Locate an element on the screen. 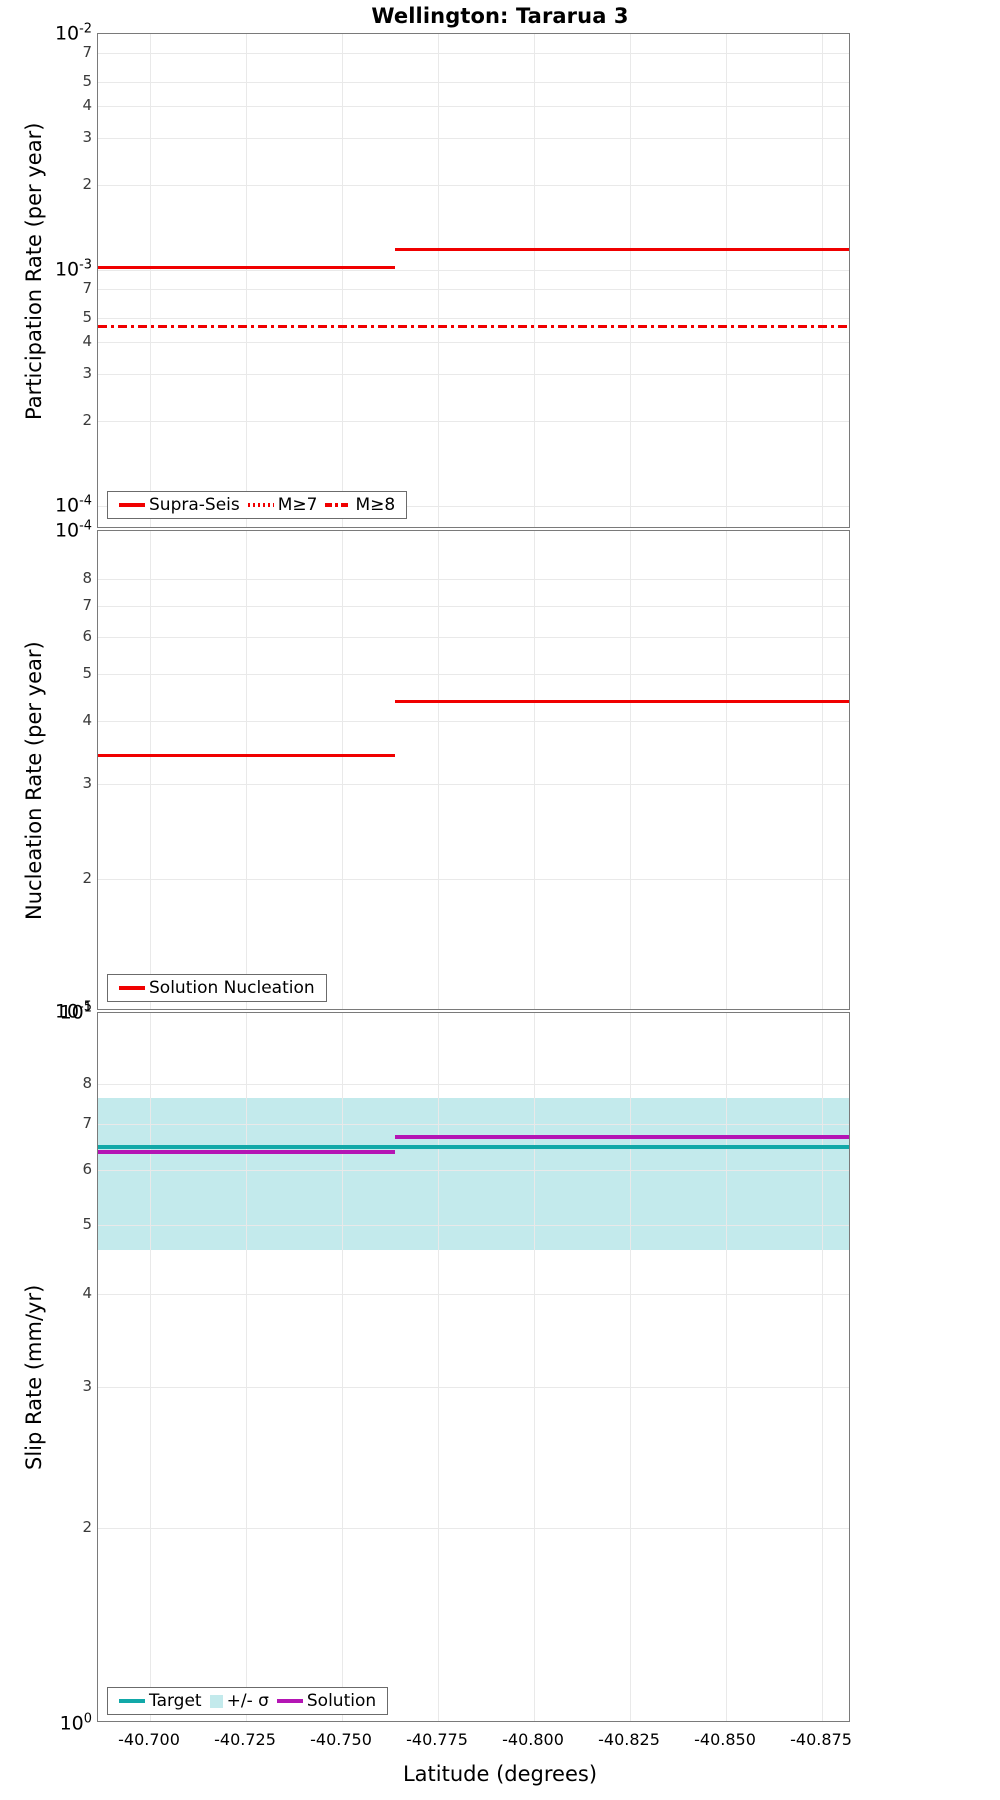 This screenshot has width=1000, height=1800. page-title: Wellington: Tararua 3 is located at coordinates (500, 16).